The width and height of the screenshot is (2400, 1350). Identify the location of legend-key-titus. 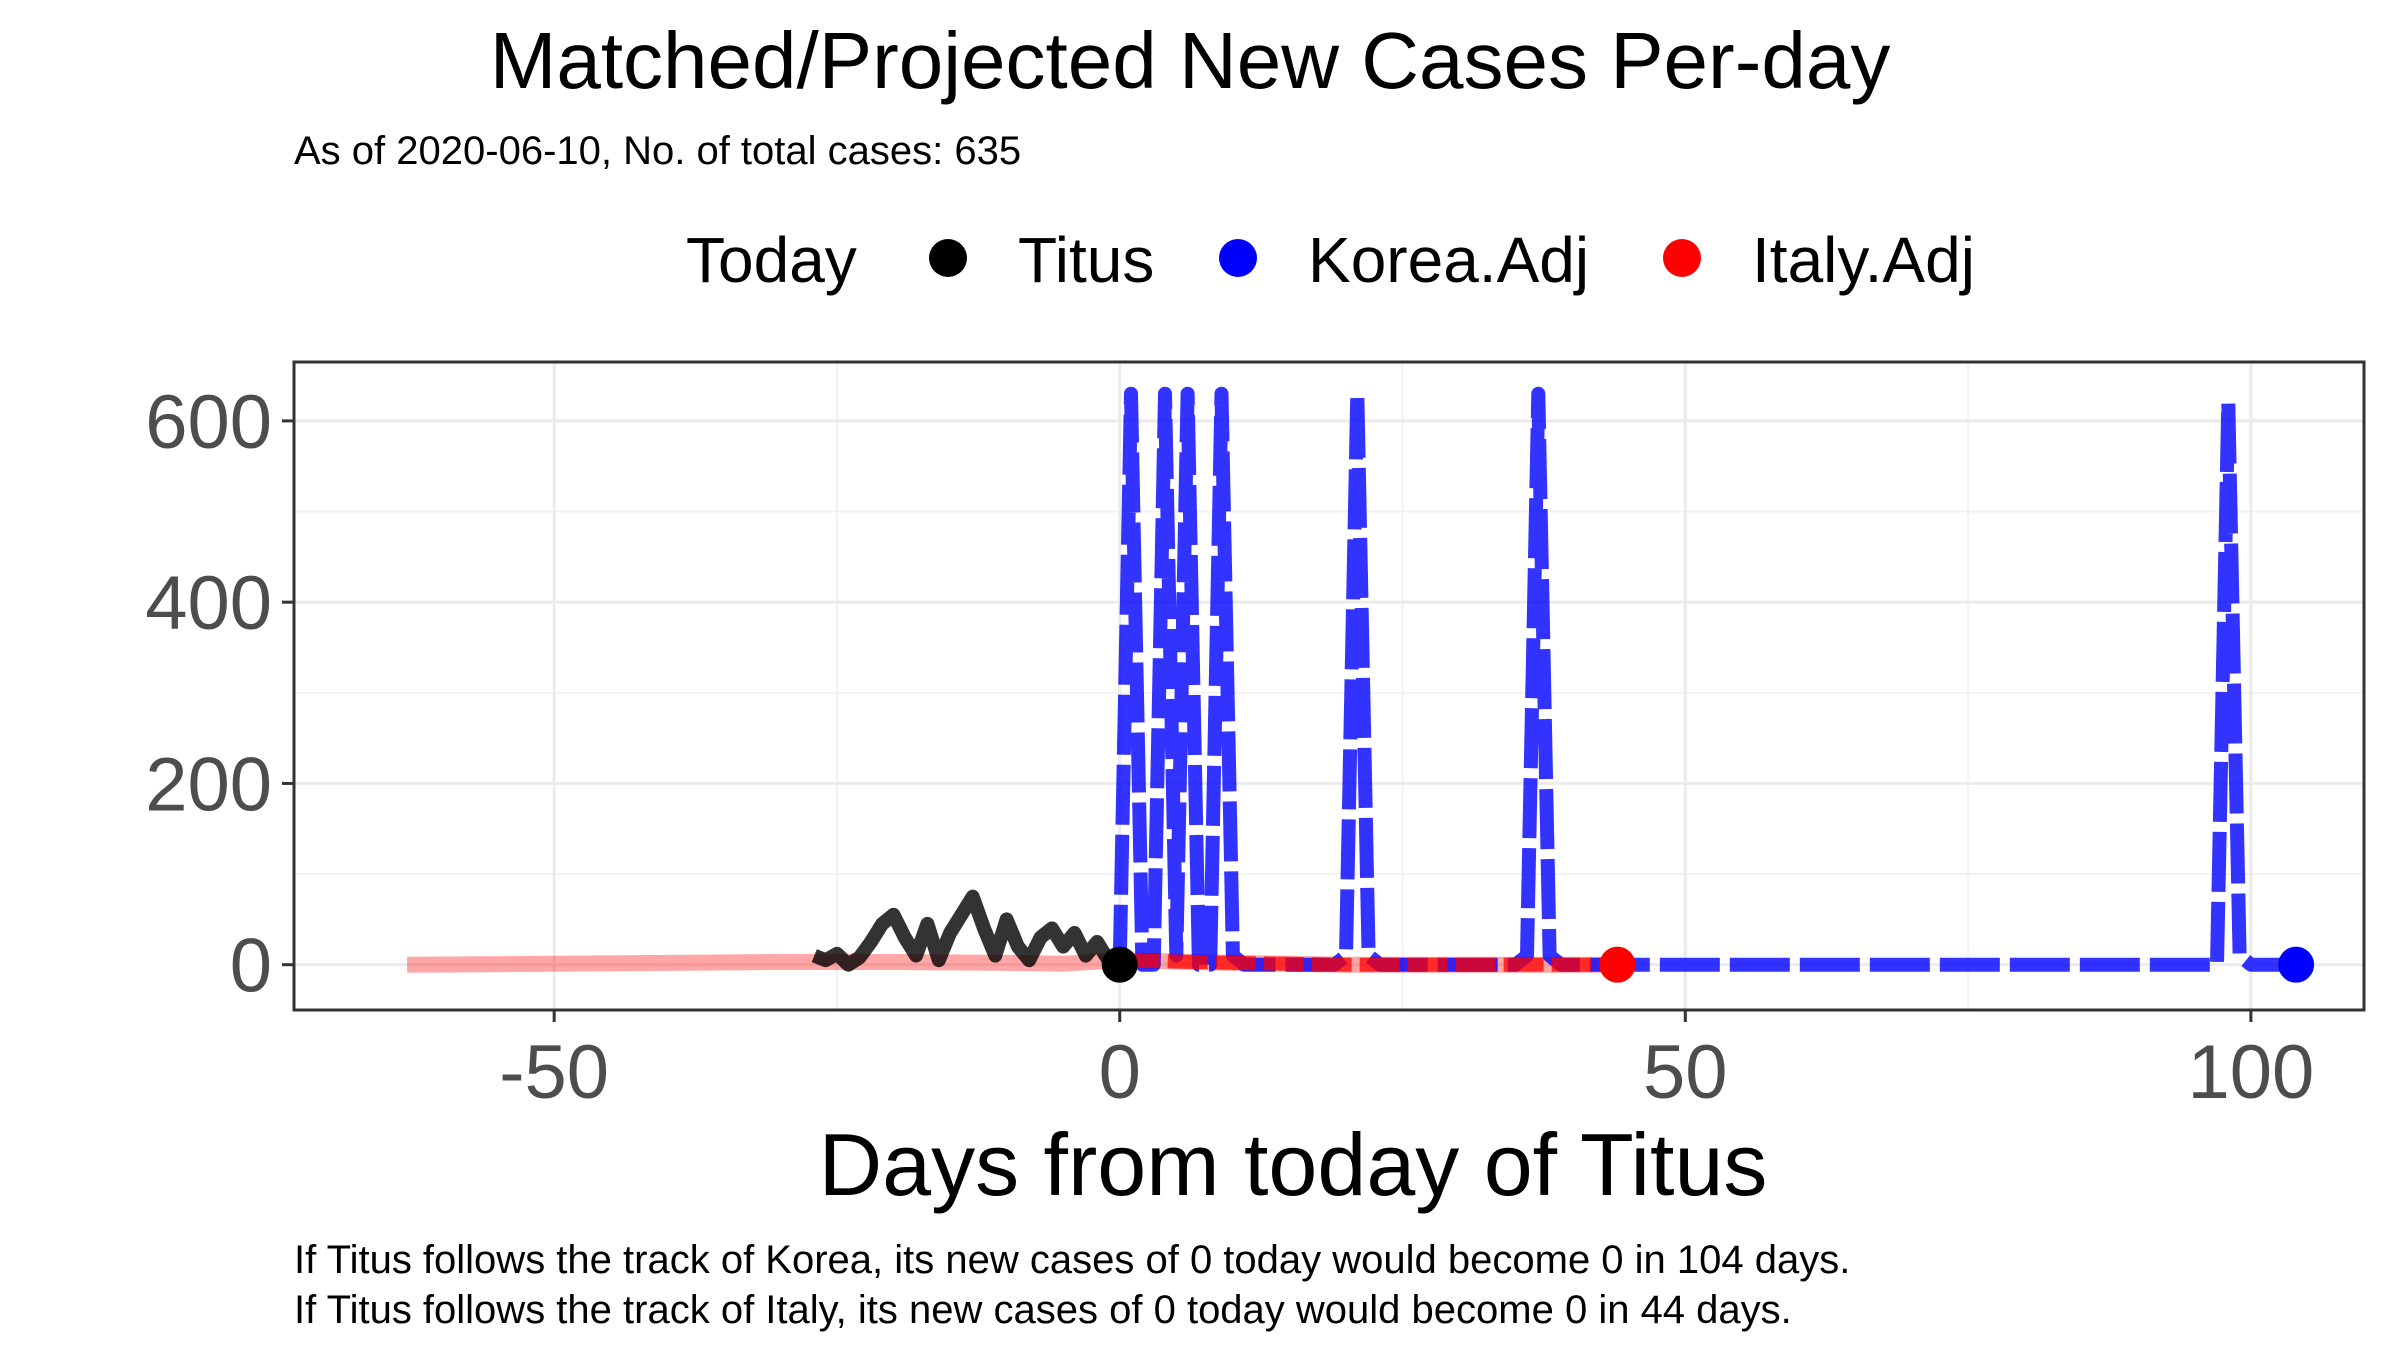
(948, 258).